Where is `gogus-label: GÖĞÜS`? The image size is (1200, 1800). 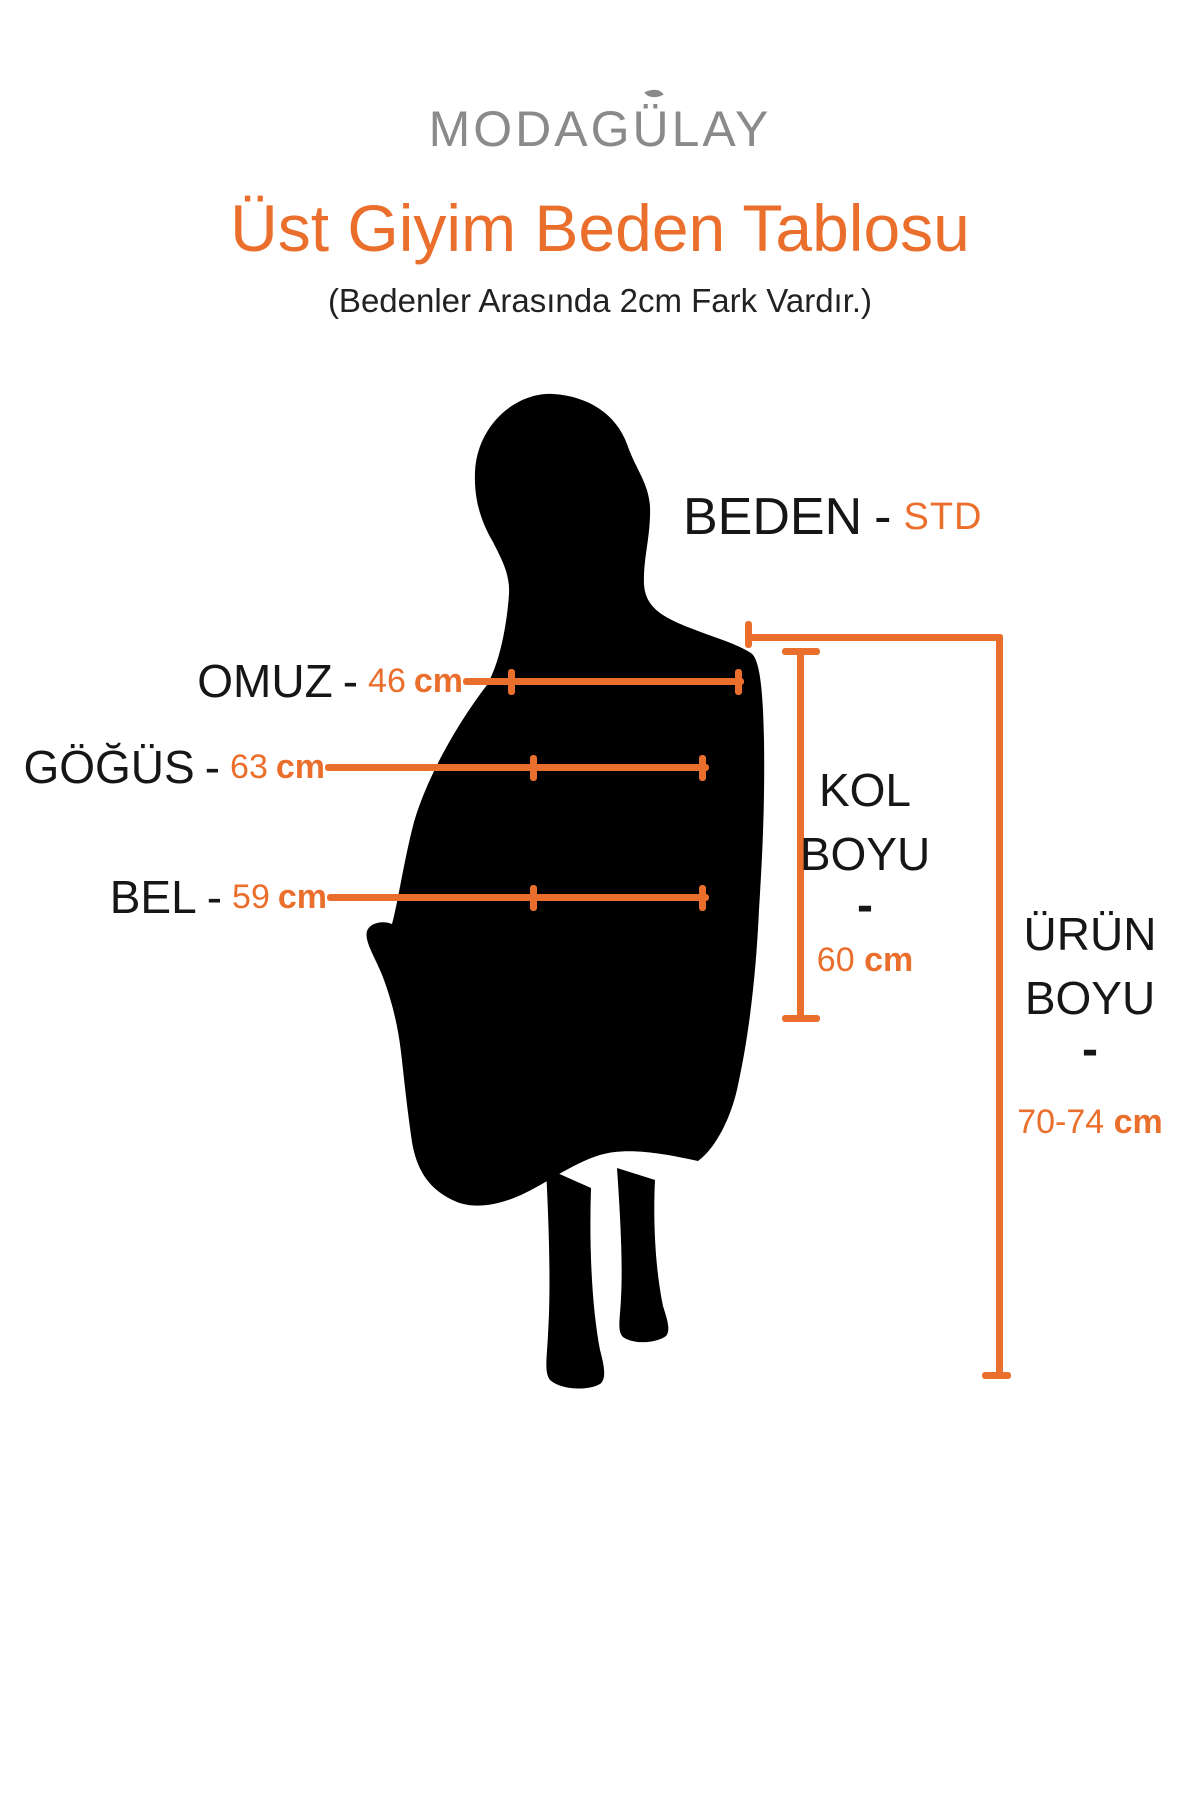
gogus-label: GÖĞÜS is located at coordinates (109, 767).